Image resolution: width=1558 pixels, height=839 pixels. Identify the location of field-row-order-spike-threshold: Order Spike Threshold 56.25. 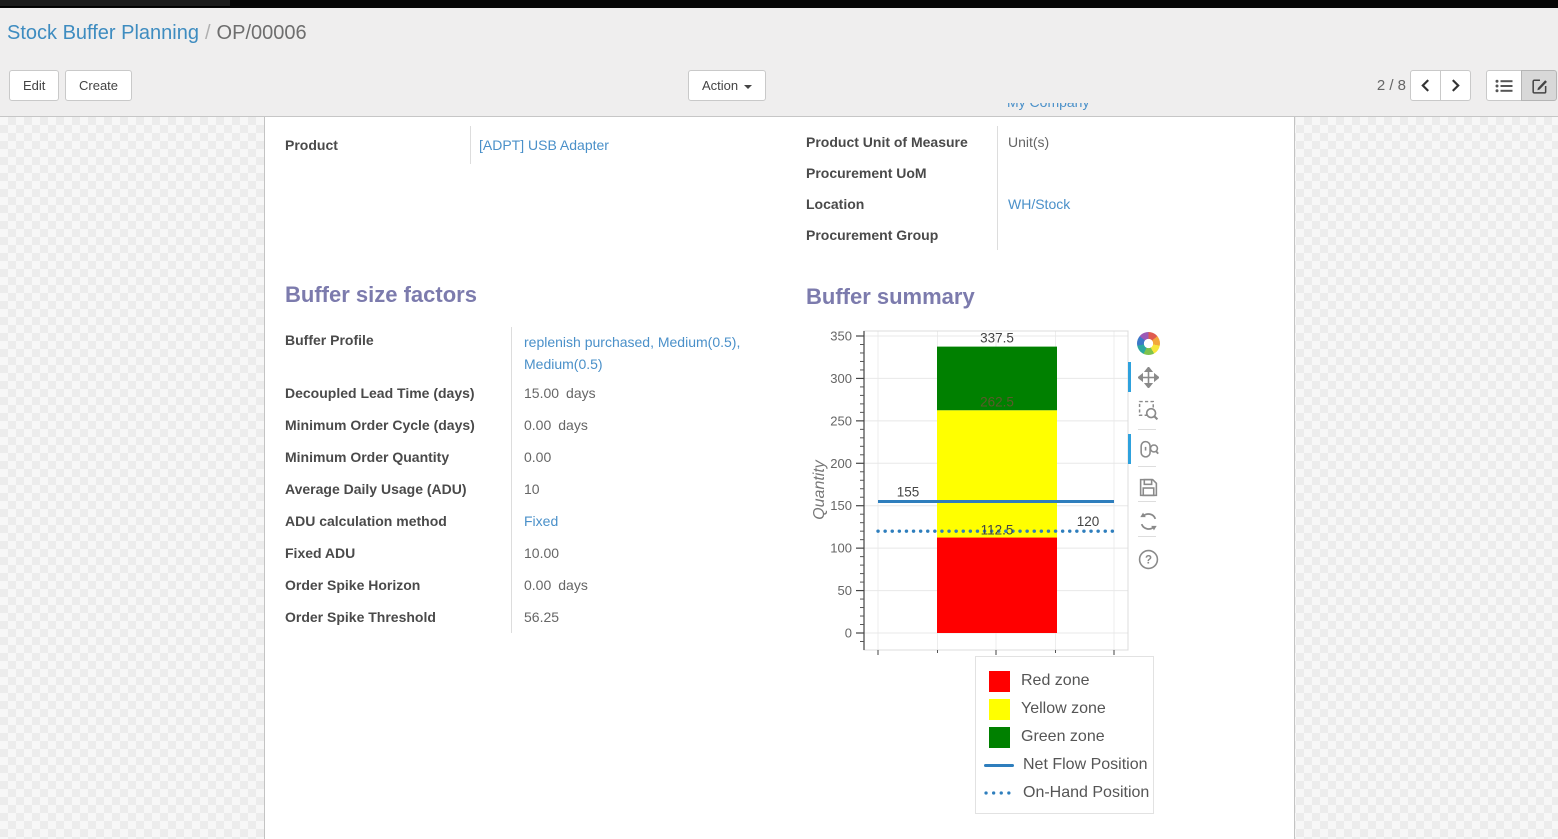
(533, 617).